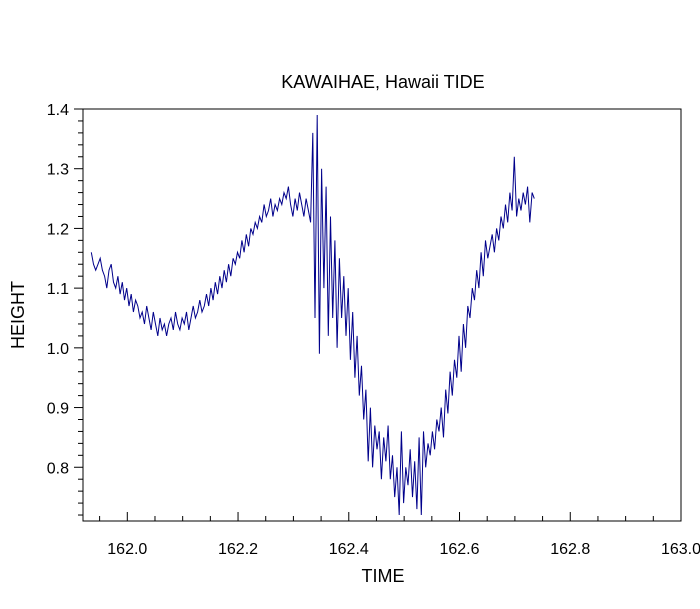  I want to click on x-tick-label: 162.4, so click(349, 549).